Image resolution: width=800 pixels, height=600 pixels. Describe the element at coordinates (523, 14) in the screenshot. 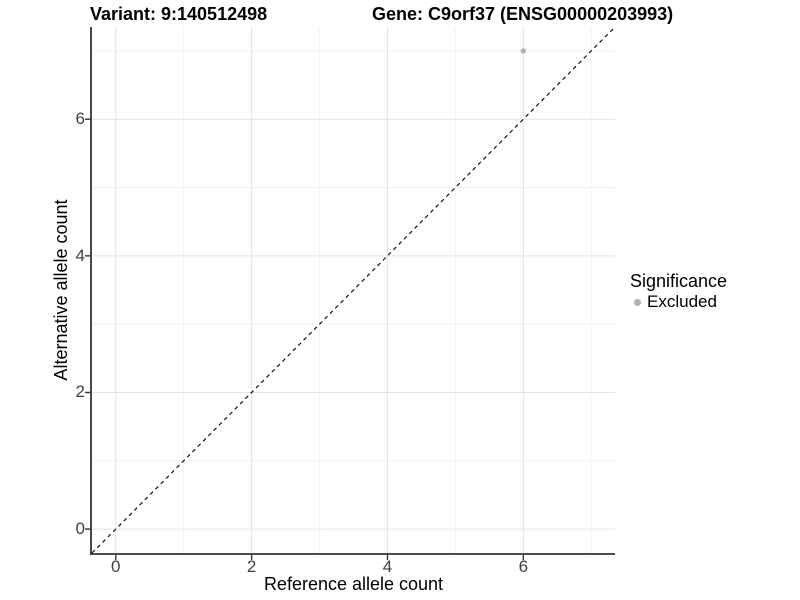

I see `plot-title-gene: Gene: C9orf37 (ENSG00000203993)` at that location.